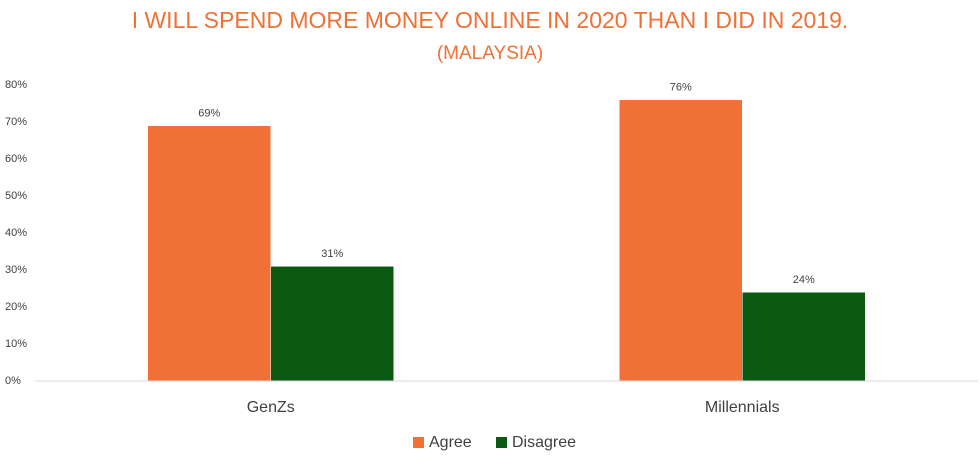 The image size is (980, 464). I want to click on y-tick-label: 80%, so click(16, 85).